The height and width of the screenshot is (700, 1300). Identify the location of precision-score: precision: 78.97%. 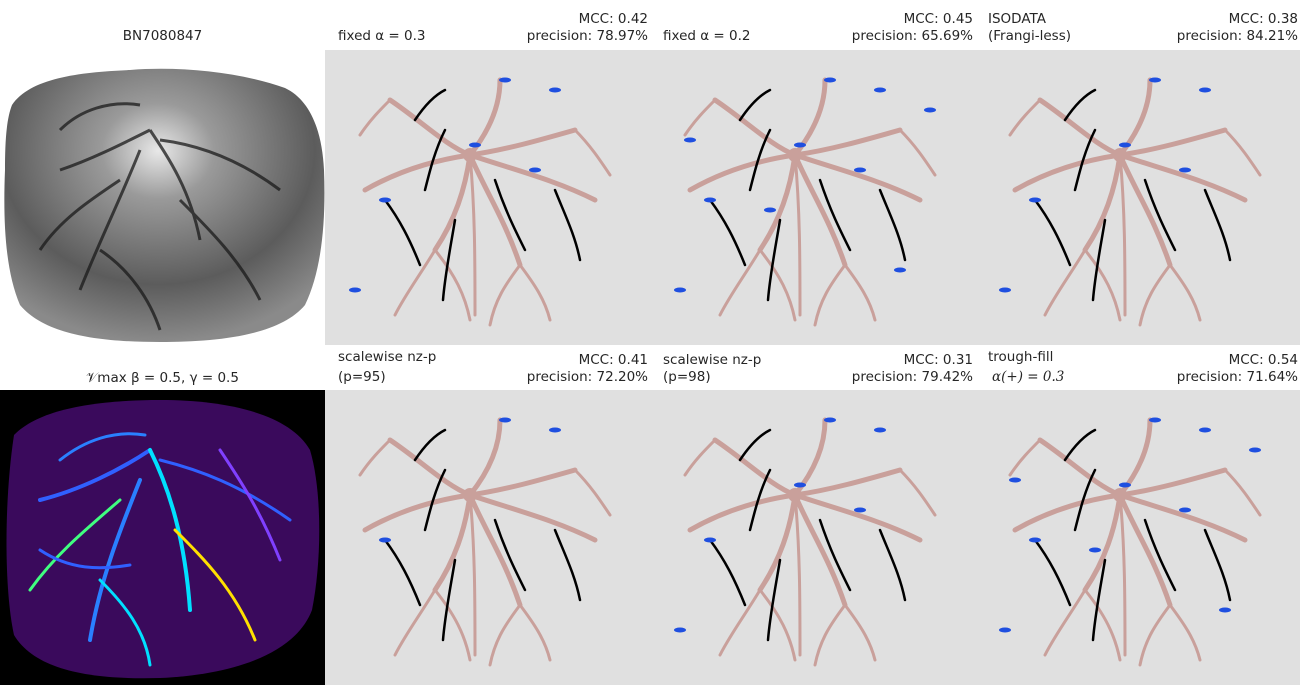
(587, 36).